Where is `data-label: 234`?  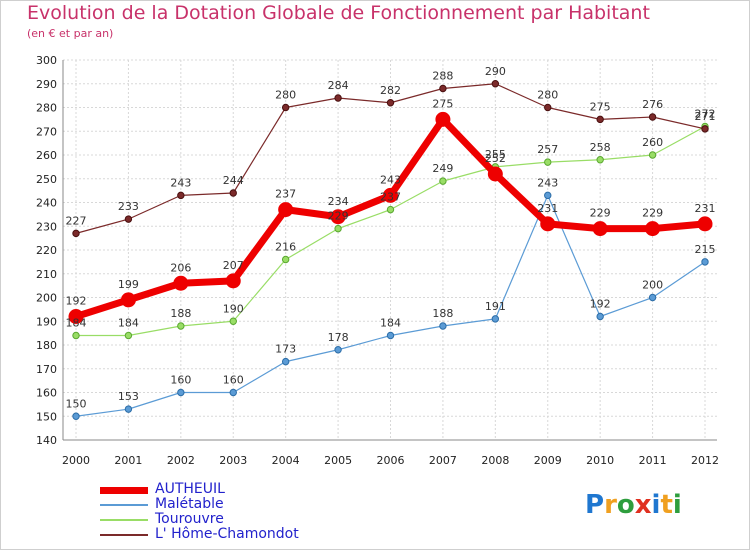
data-label: 234 is located at coordinates (338, 201).